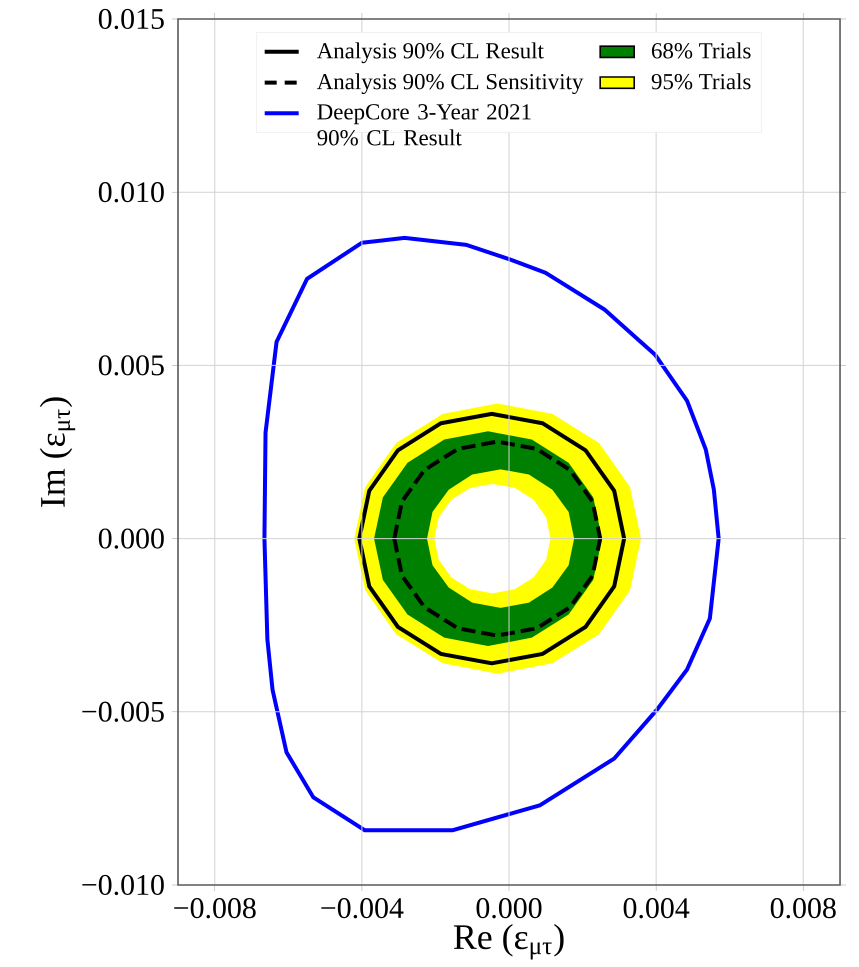  Describe the element at coordinates (131, 19) in the screenshot. I see `y-tick-label: 0.015` at that location.